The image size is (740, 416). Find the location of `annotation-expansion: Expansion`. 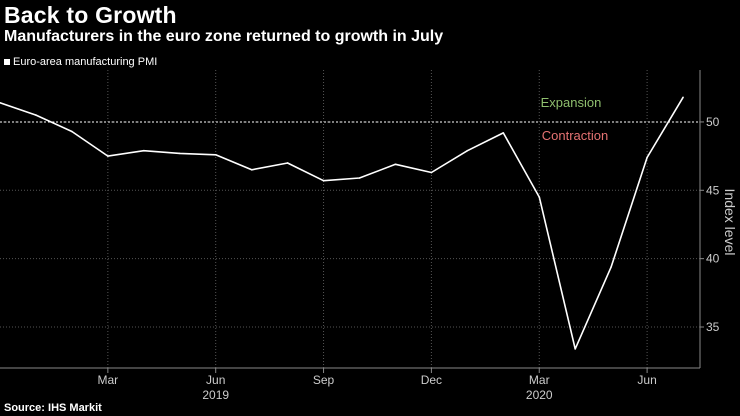

annotation-expansion: Expansion is located at coordinates (571, 102).